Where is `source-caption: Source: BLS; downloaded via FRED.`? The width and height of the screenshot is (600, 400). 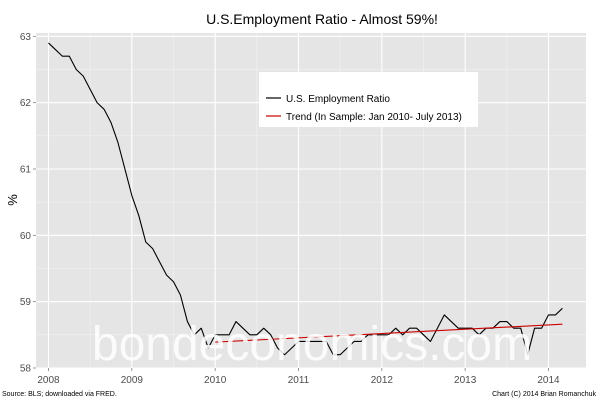
source-caption: Source: BLS; downloaded via FRED. is located at coordinates (59, 394).